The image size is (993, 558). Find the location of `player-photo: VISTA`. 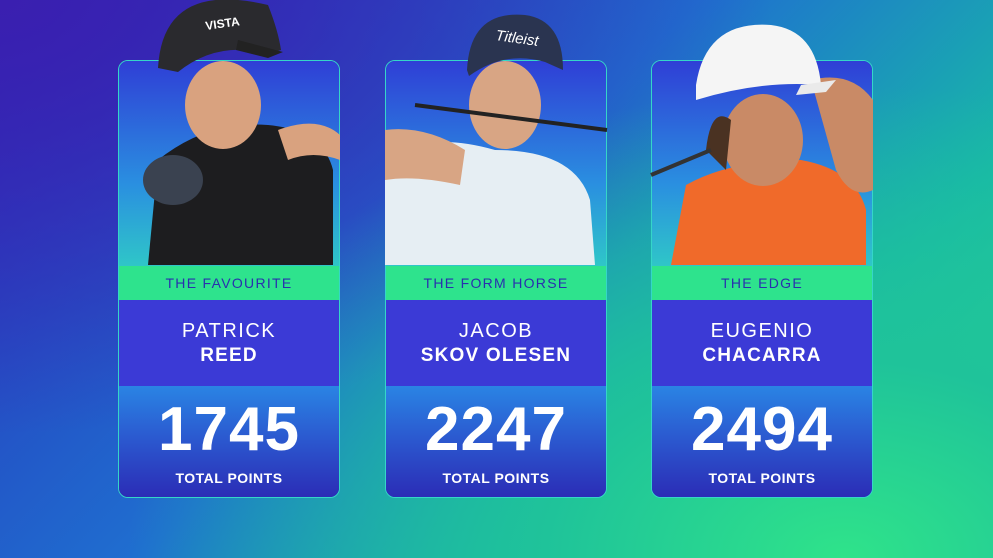

player-photo: VISTA is located at coordinates (241, 132).